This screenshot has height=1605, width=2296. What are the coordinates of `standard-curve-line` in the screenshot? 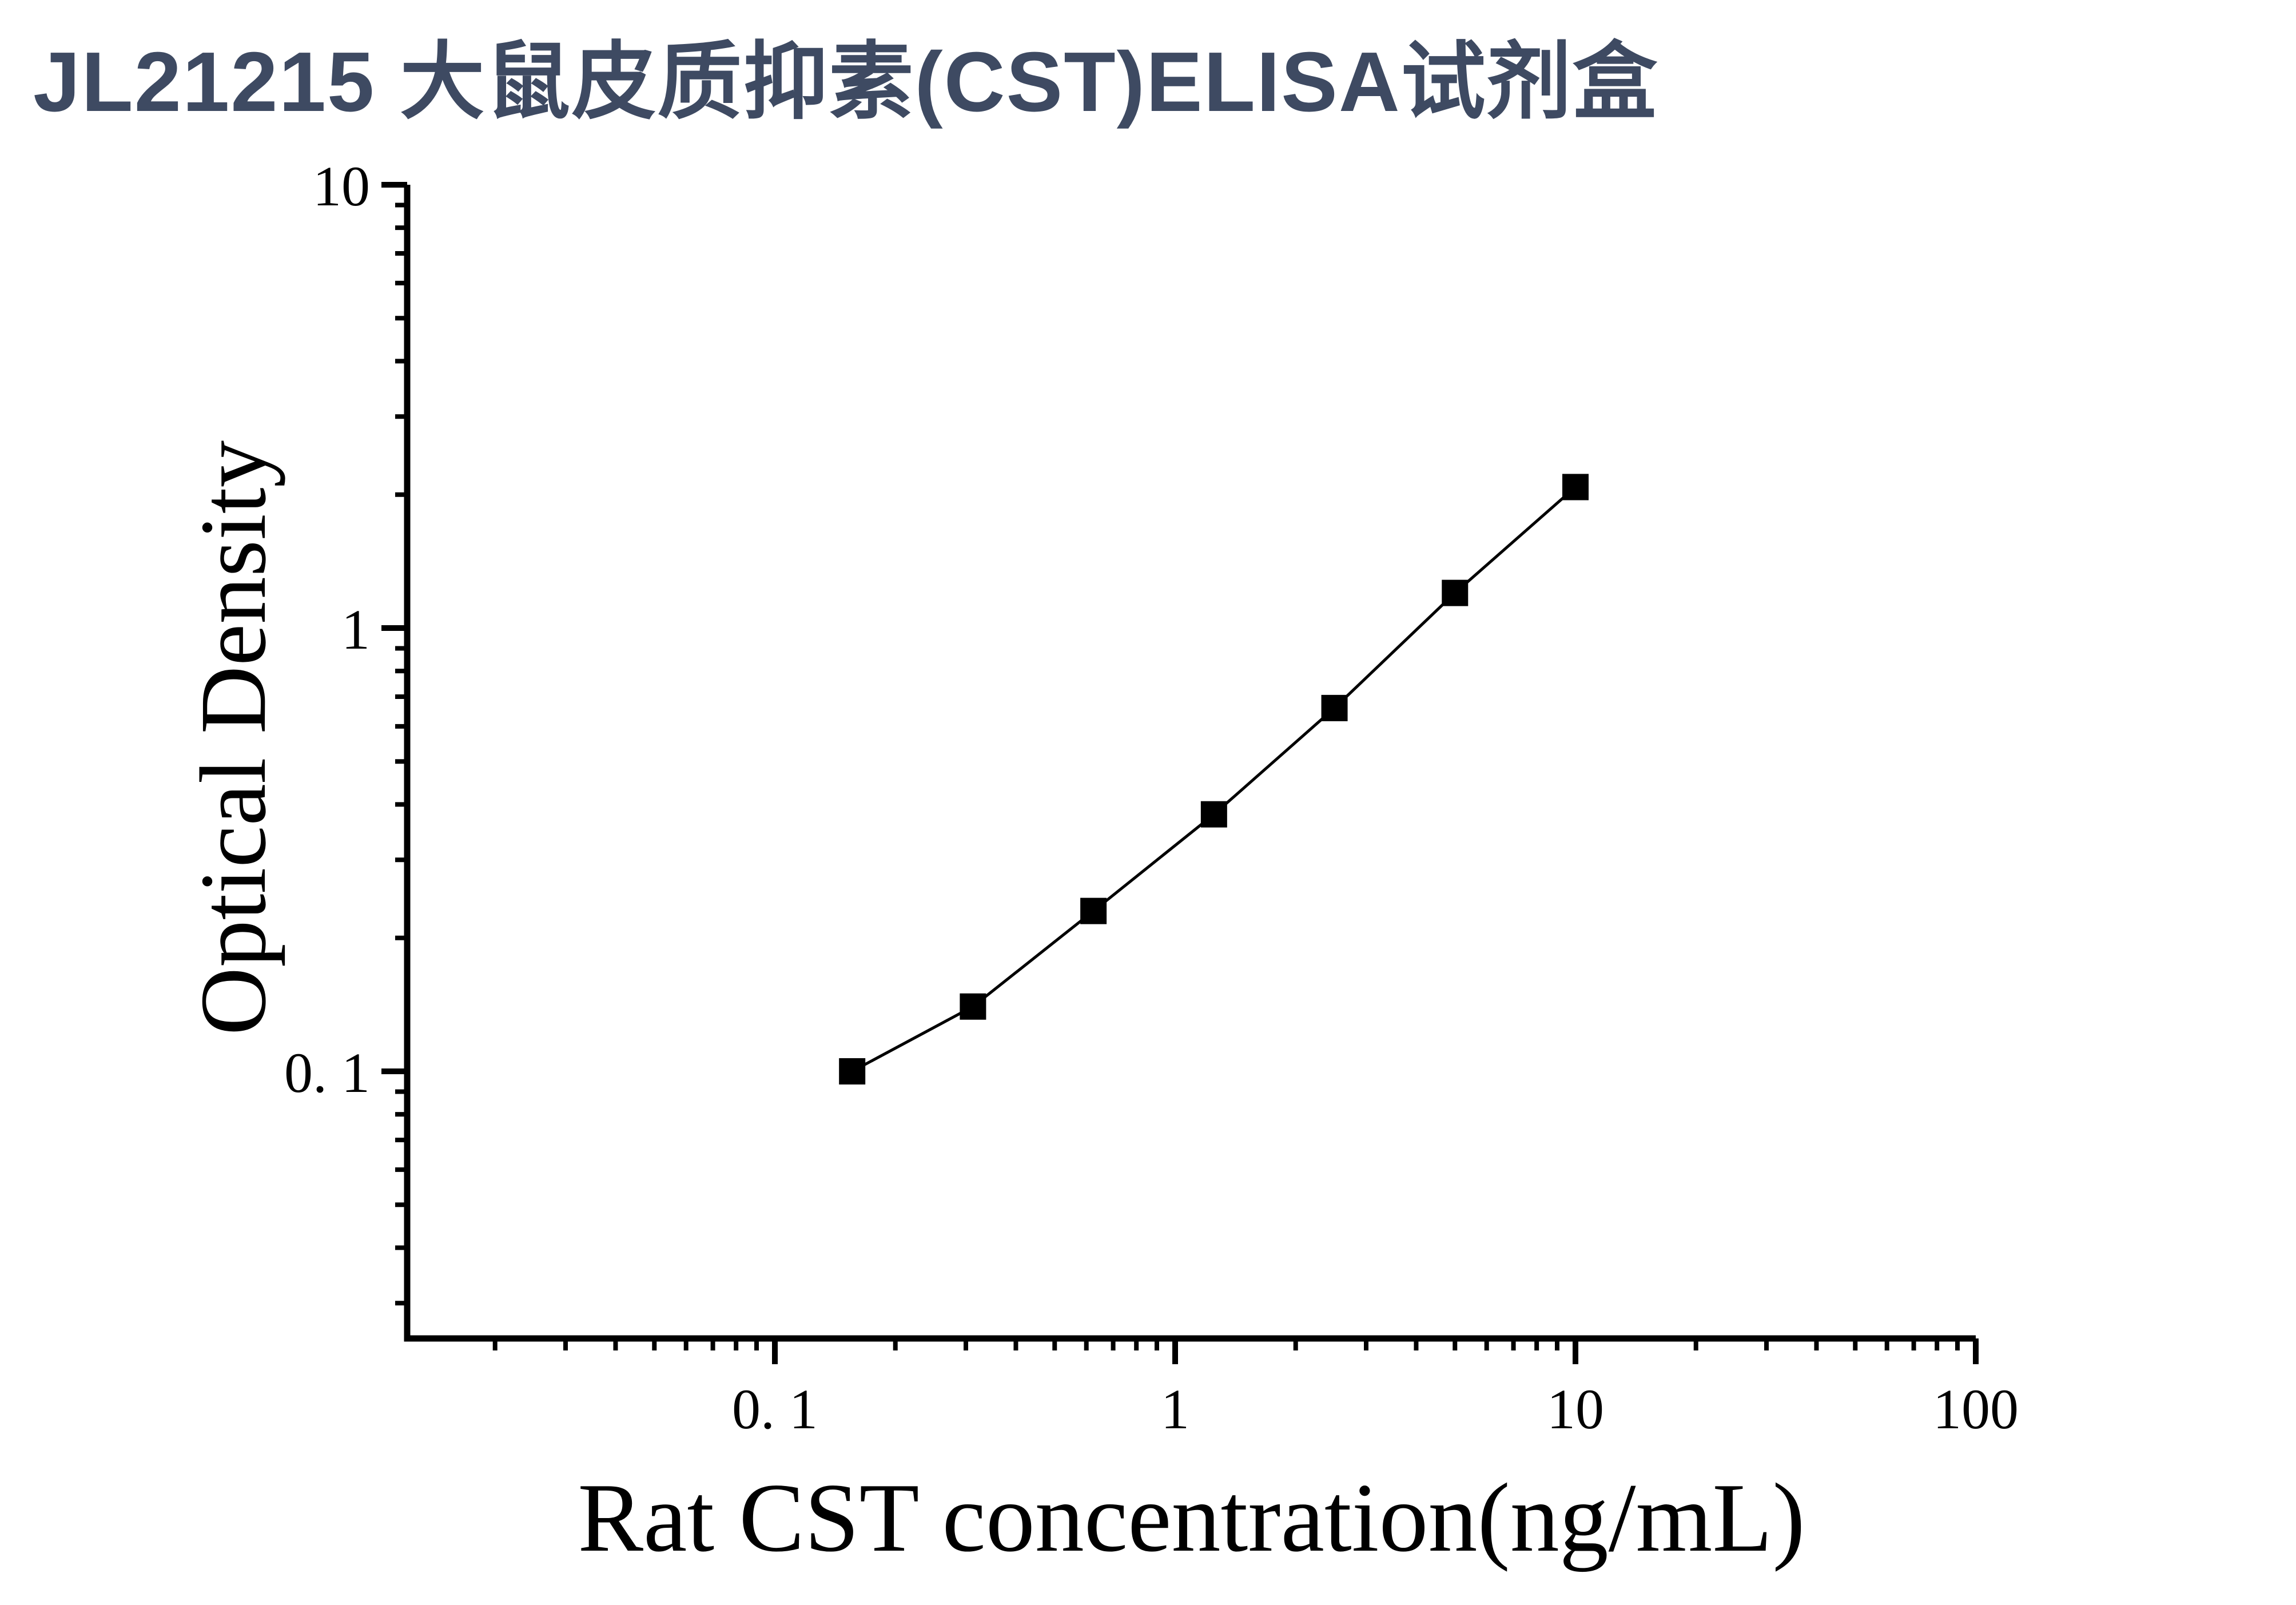 It's located at (1214, 779).